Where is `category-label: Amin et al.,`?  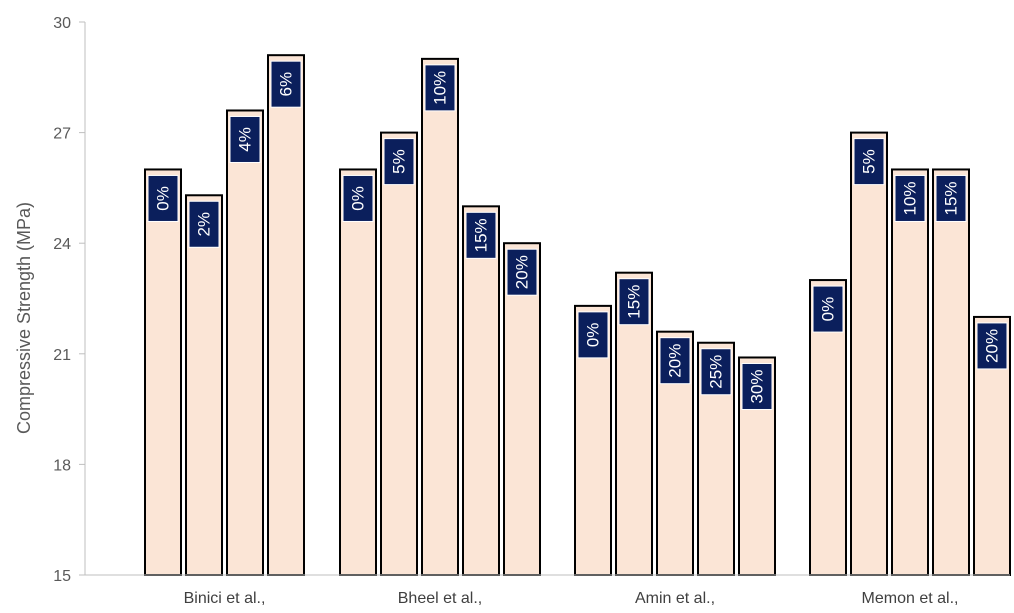
category-label: Amin et al., is located at coordinates (675, 598).